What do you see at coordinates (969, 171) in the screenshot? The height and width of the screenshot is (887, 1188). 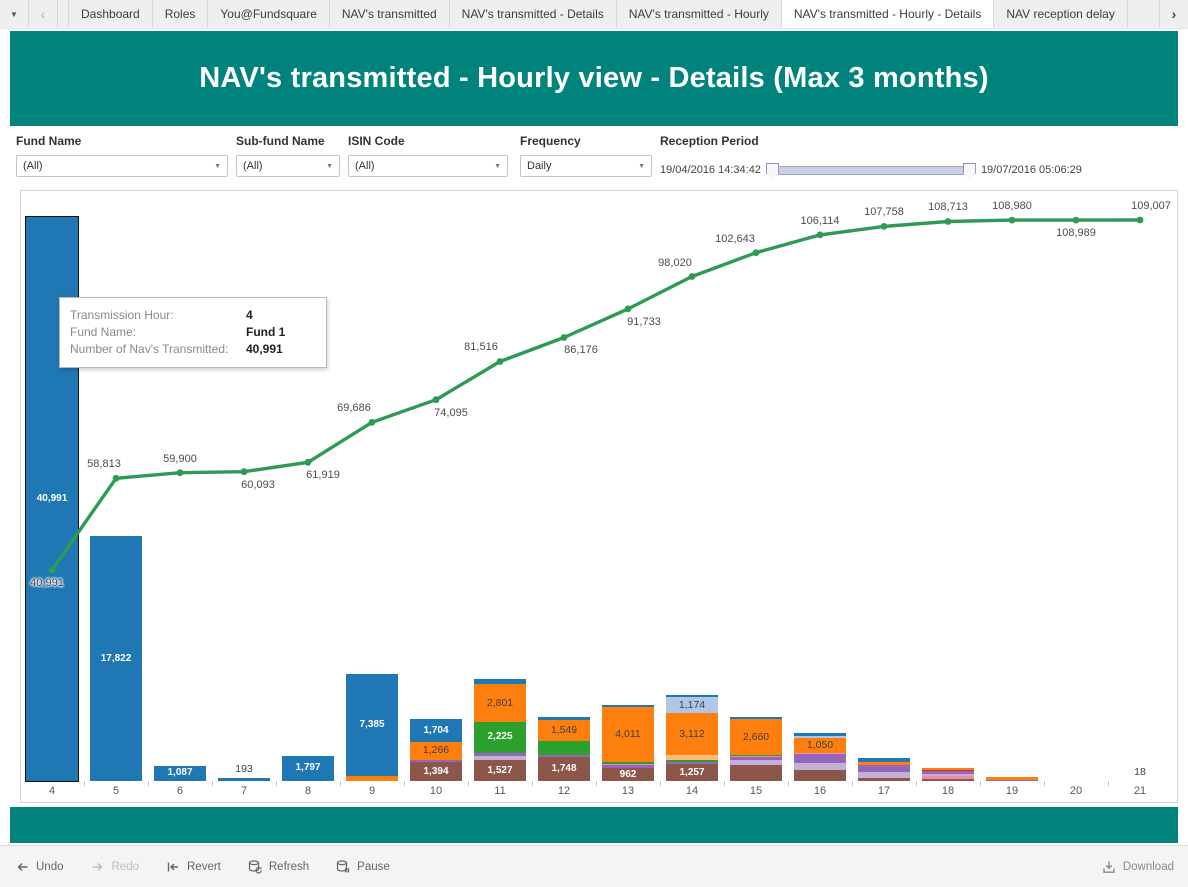 I see `range-end-handle` at bounding box center [969, 171].